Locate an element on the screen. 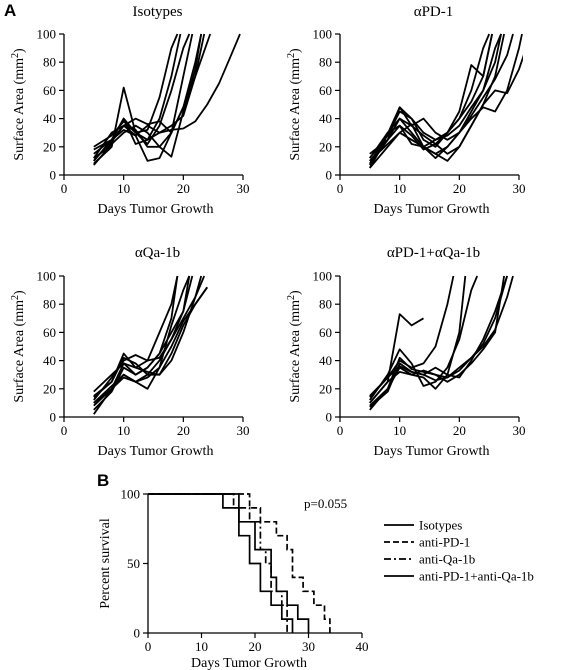  survival-curve-anti-pd-1-anti-qa-1b is located at coordinates (229, 563).